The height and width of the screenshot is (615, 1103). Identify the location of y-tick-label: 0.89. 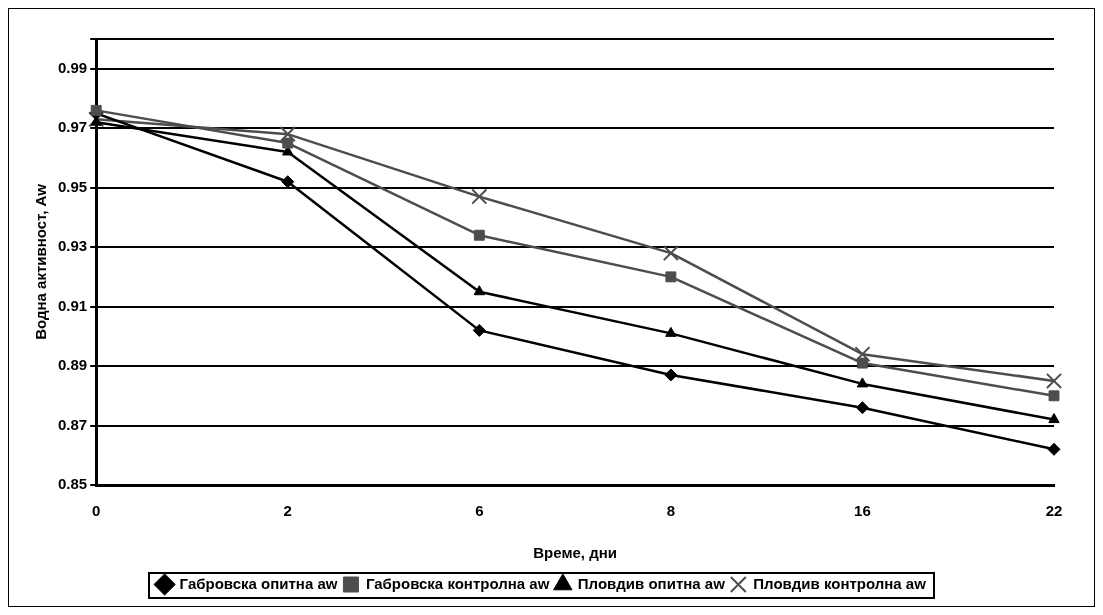
(72, 365).